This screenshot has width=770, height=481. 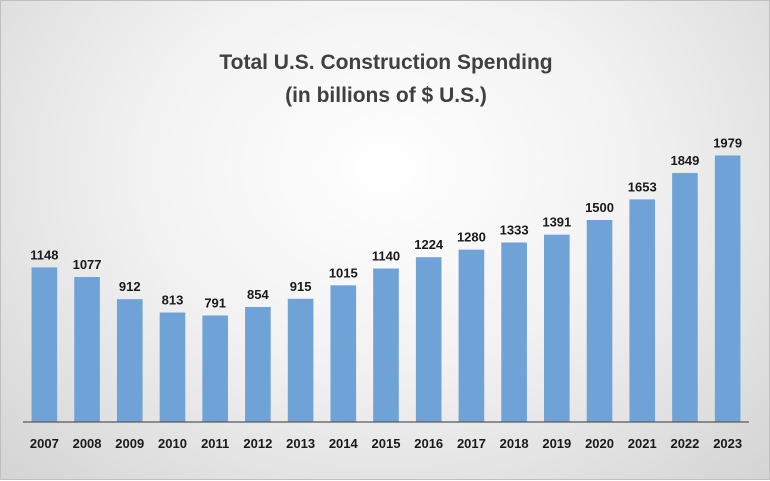 What do you see at coordinates (471, 443) in the screenshot?
I see `x-tick-label-2017: 2017` at bounding box center [471, 443].